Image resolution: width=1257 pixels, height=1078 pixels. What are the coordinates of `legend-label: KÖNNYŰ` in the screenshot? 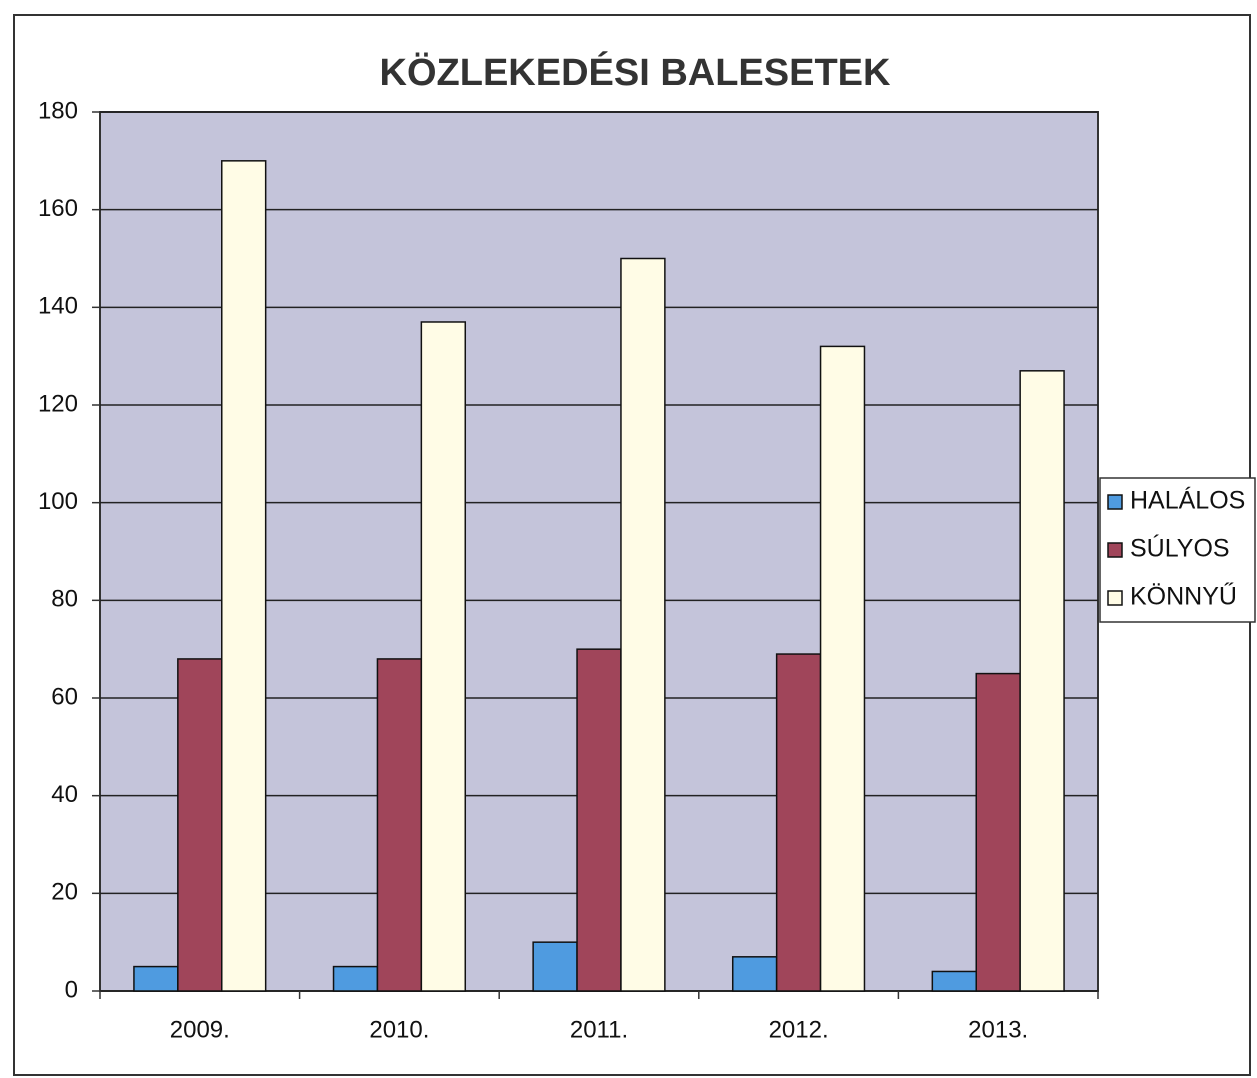 It's located at (1183, 596).